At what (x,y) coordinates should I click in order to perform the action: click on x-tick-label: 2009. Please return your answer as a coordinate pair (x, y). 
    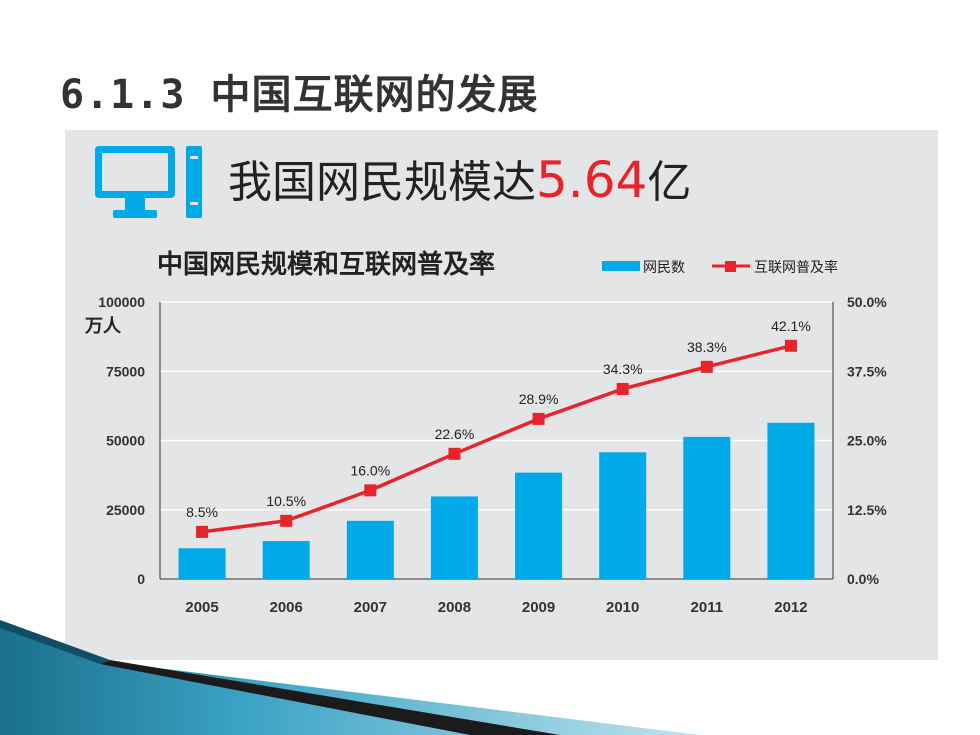
    Looking at the image, I should click on (538, 607).